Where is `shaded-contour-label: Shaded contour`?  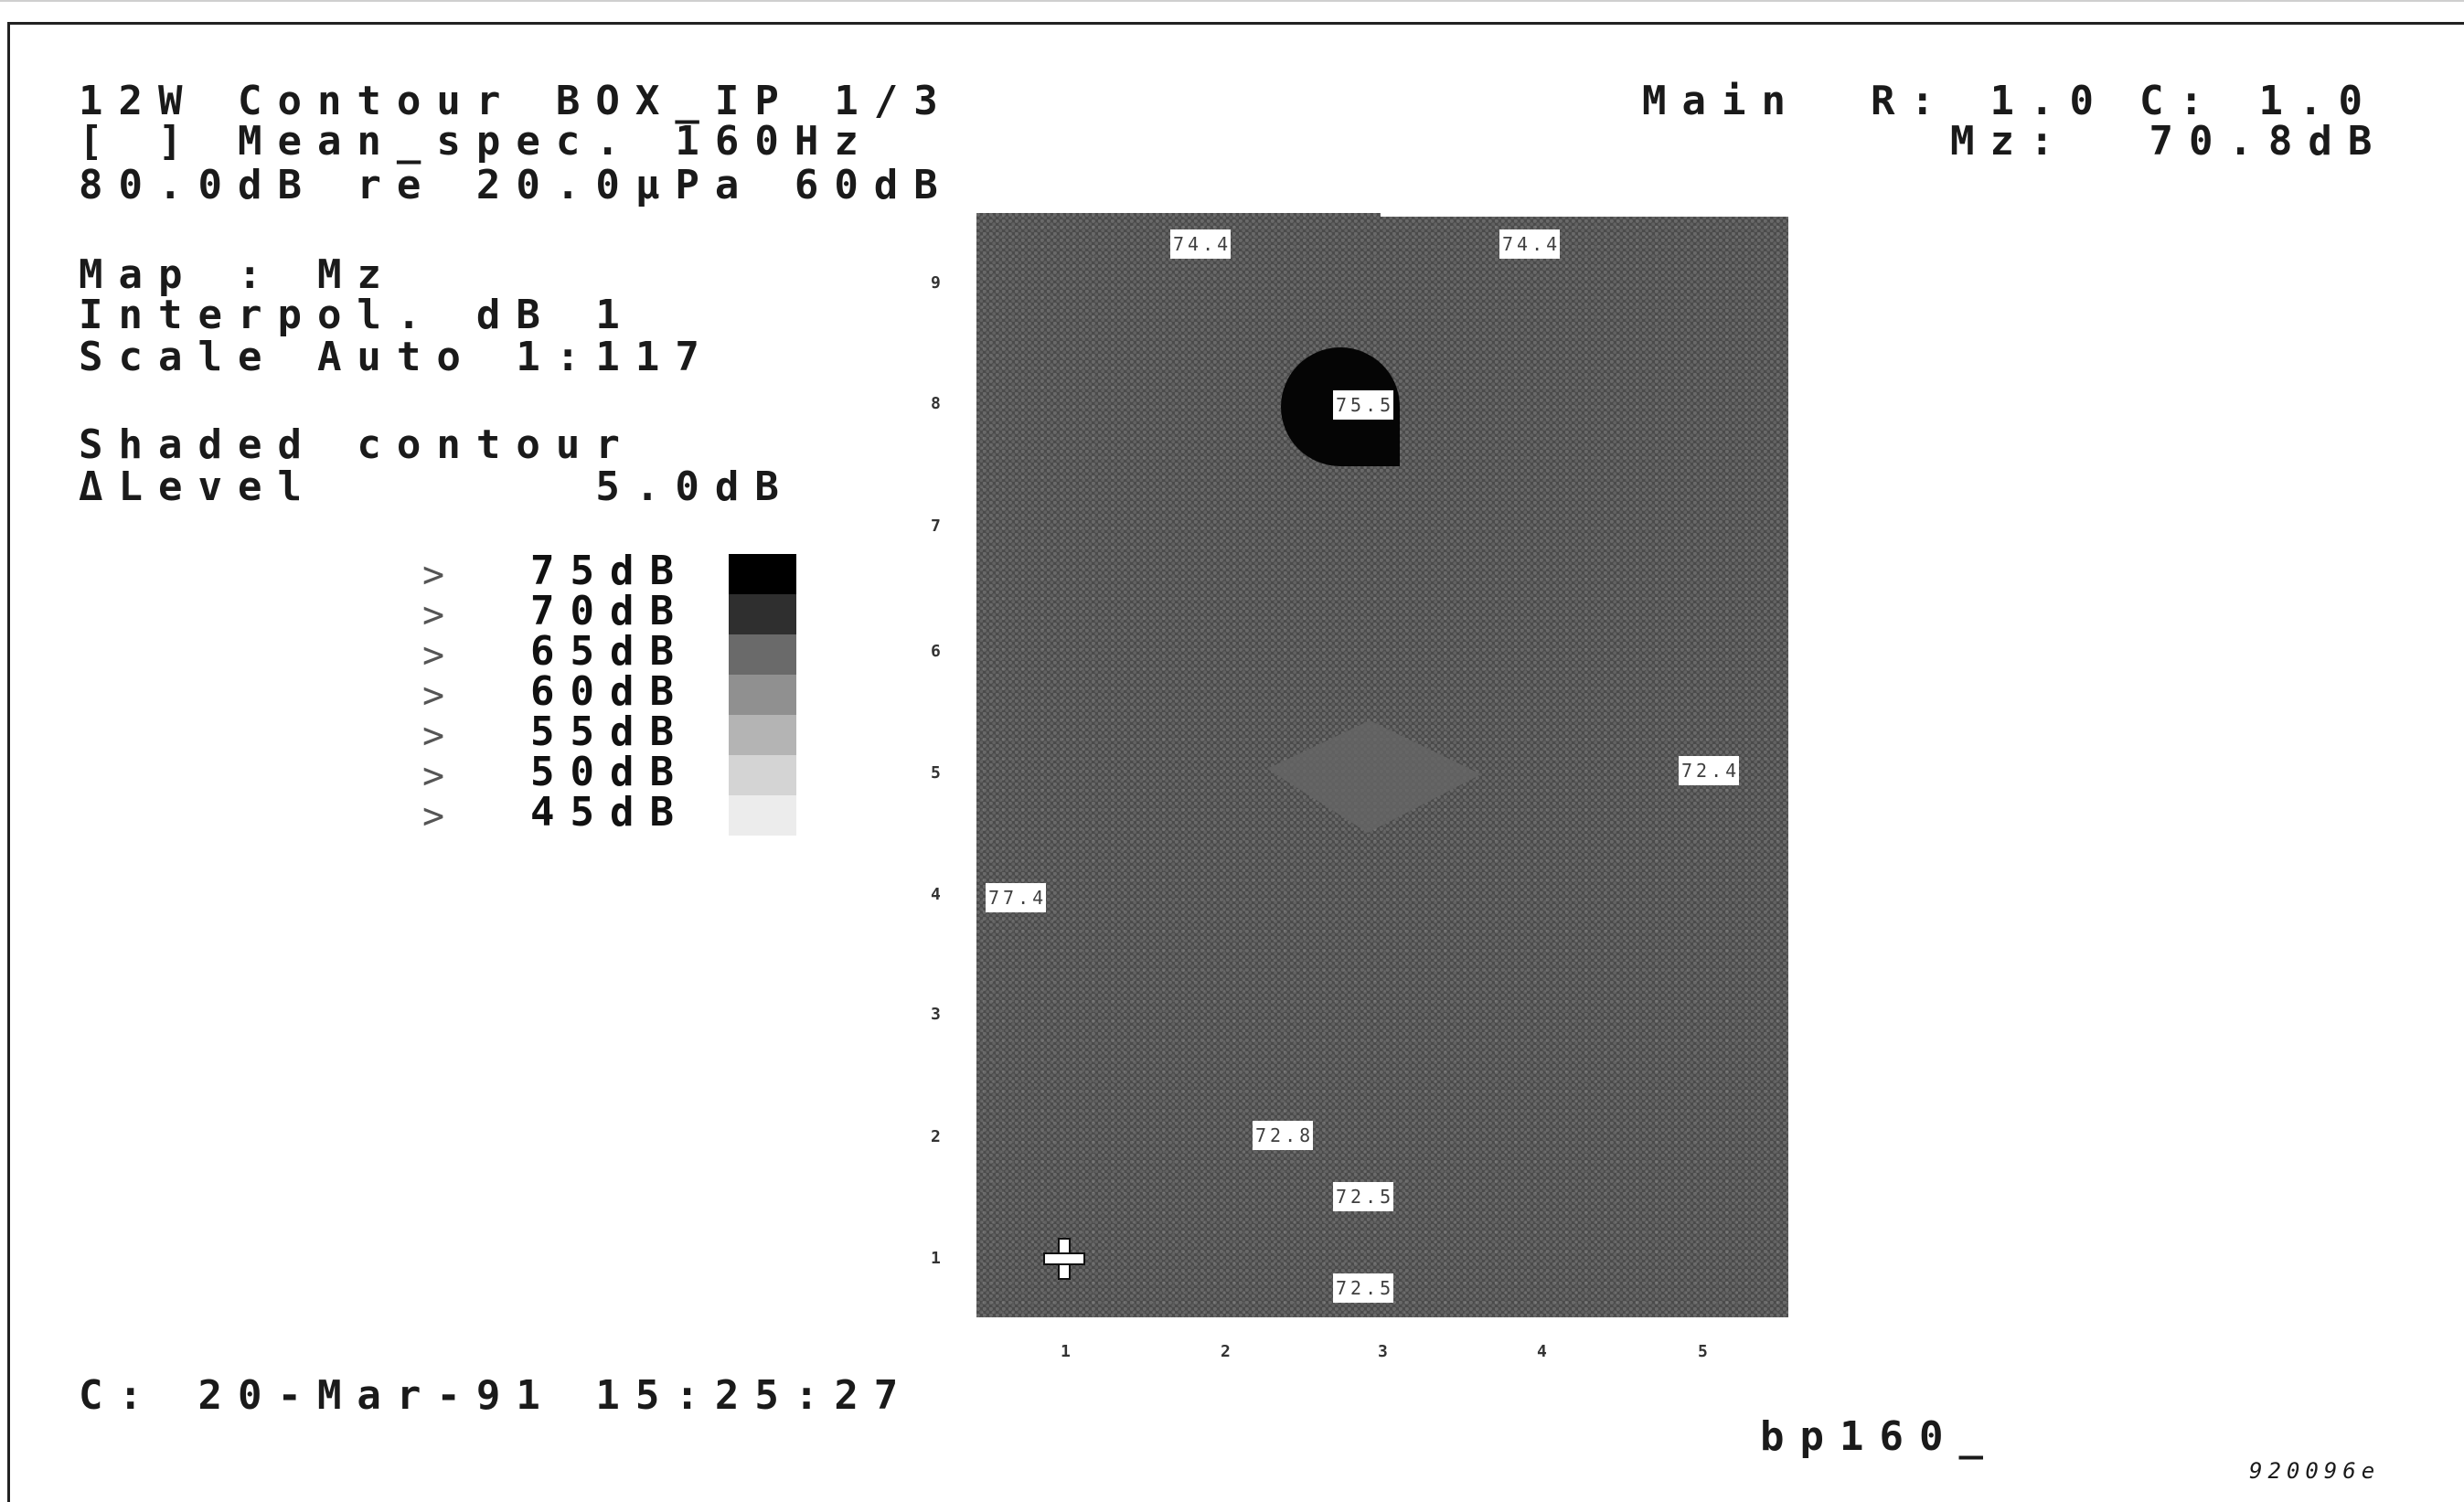
shaded-contour-label: Shaded contour is located at coordinates (357, 445).